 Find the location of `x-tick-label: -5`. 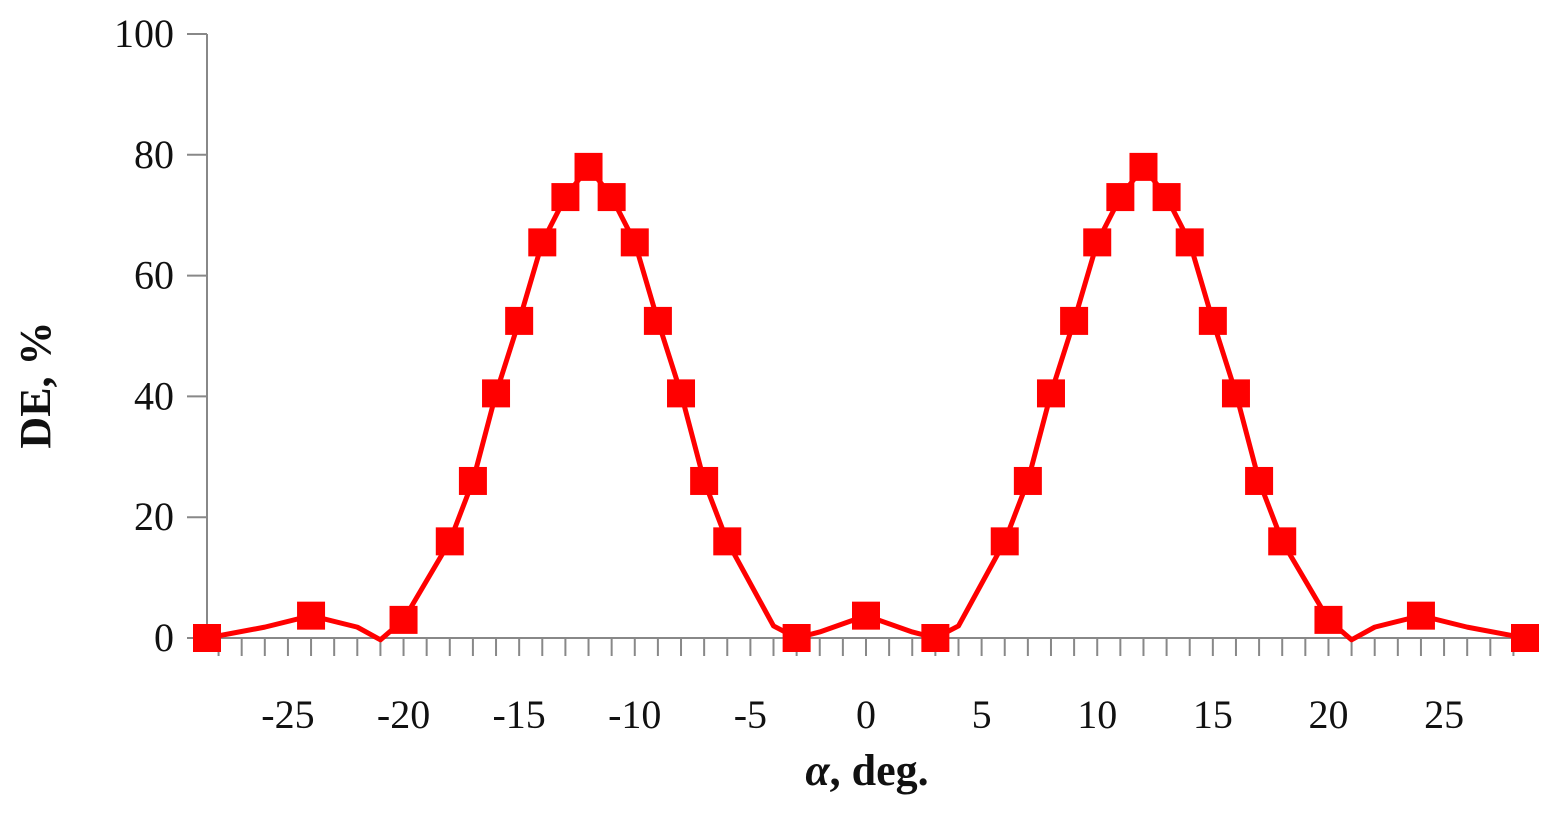

x-tick-label: -5 is located at coordinates (750, 714).